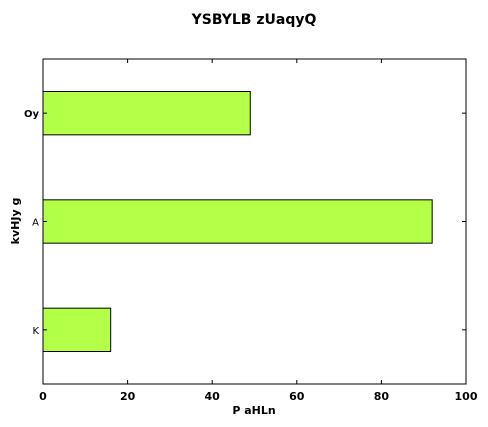  Describe the element at coordinates (254, 20) in the screenshot. I see `chart-title: YSBYLB zUaqyQ` at that location.